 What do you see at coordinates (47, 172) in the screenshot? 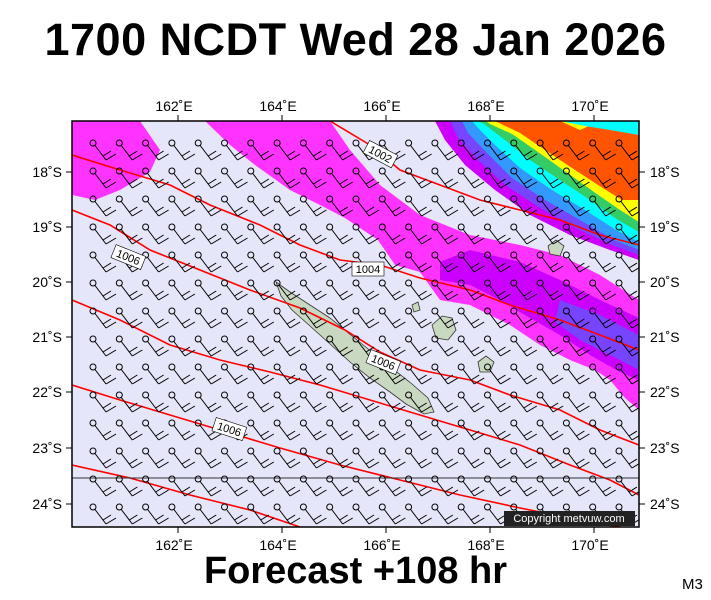
I see `lat-tick-label: 18˚S` at bounding box center [47, 172].